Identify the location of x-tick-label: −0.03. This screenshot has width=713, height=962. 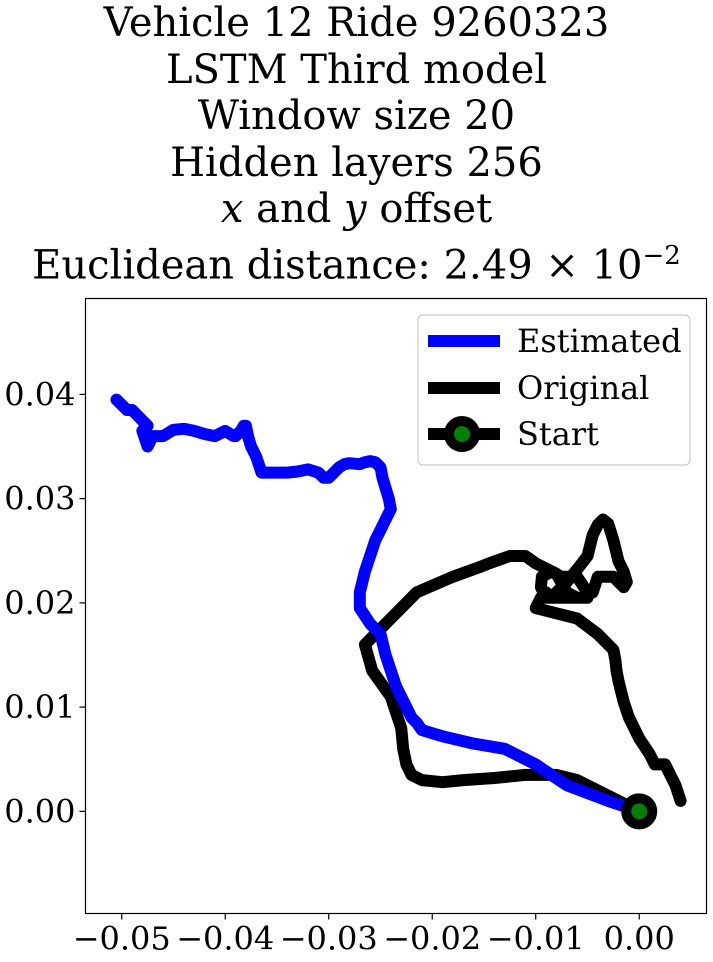
(329, 939).